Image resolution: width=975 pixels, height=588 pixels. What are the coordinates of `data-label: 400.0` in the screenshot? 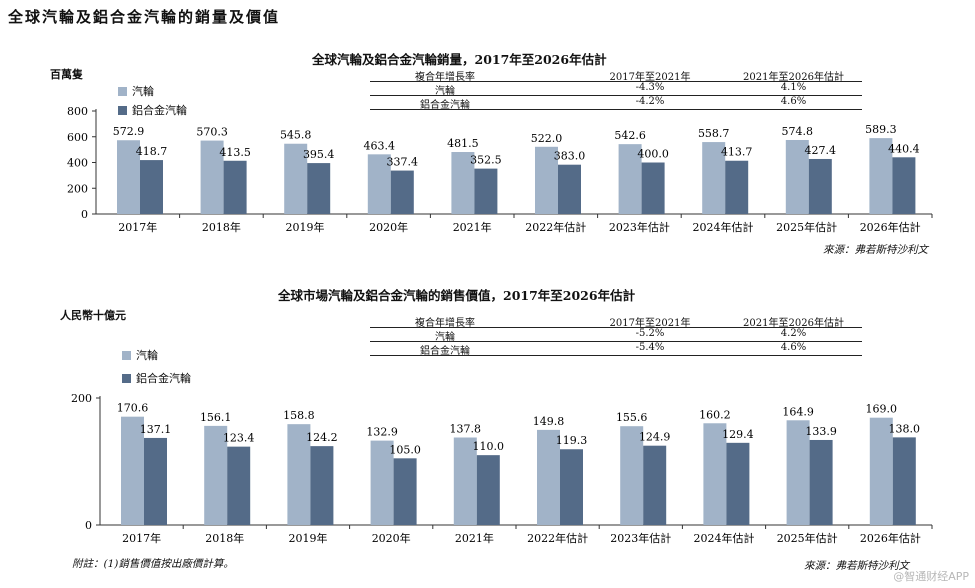 It's located at (653, 154).